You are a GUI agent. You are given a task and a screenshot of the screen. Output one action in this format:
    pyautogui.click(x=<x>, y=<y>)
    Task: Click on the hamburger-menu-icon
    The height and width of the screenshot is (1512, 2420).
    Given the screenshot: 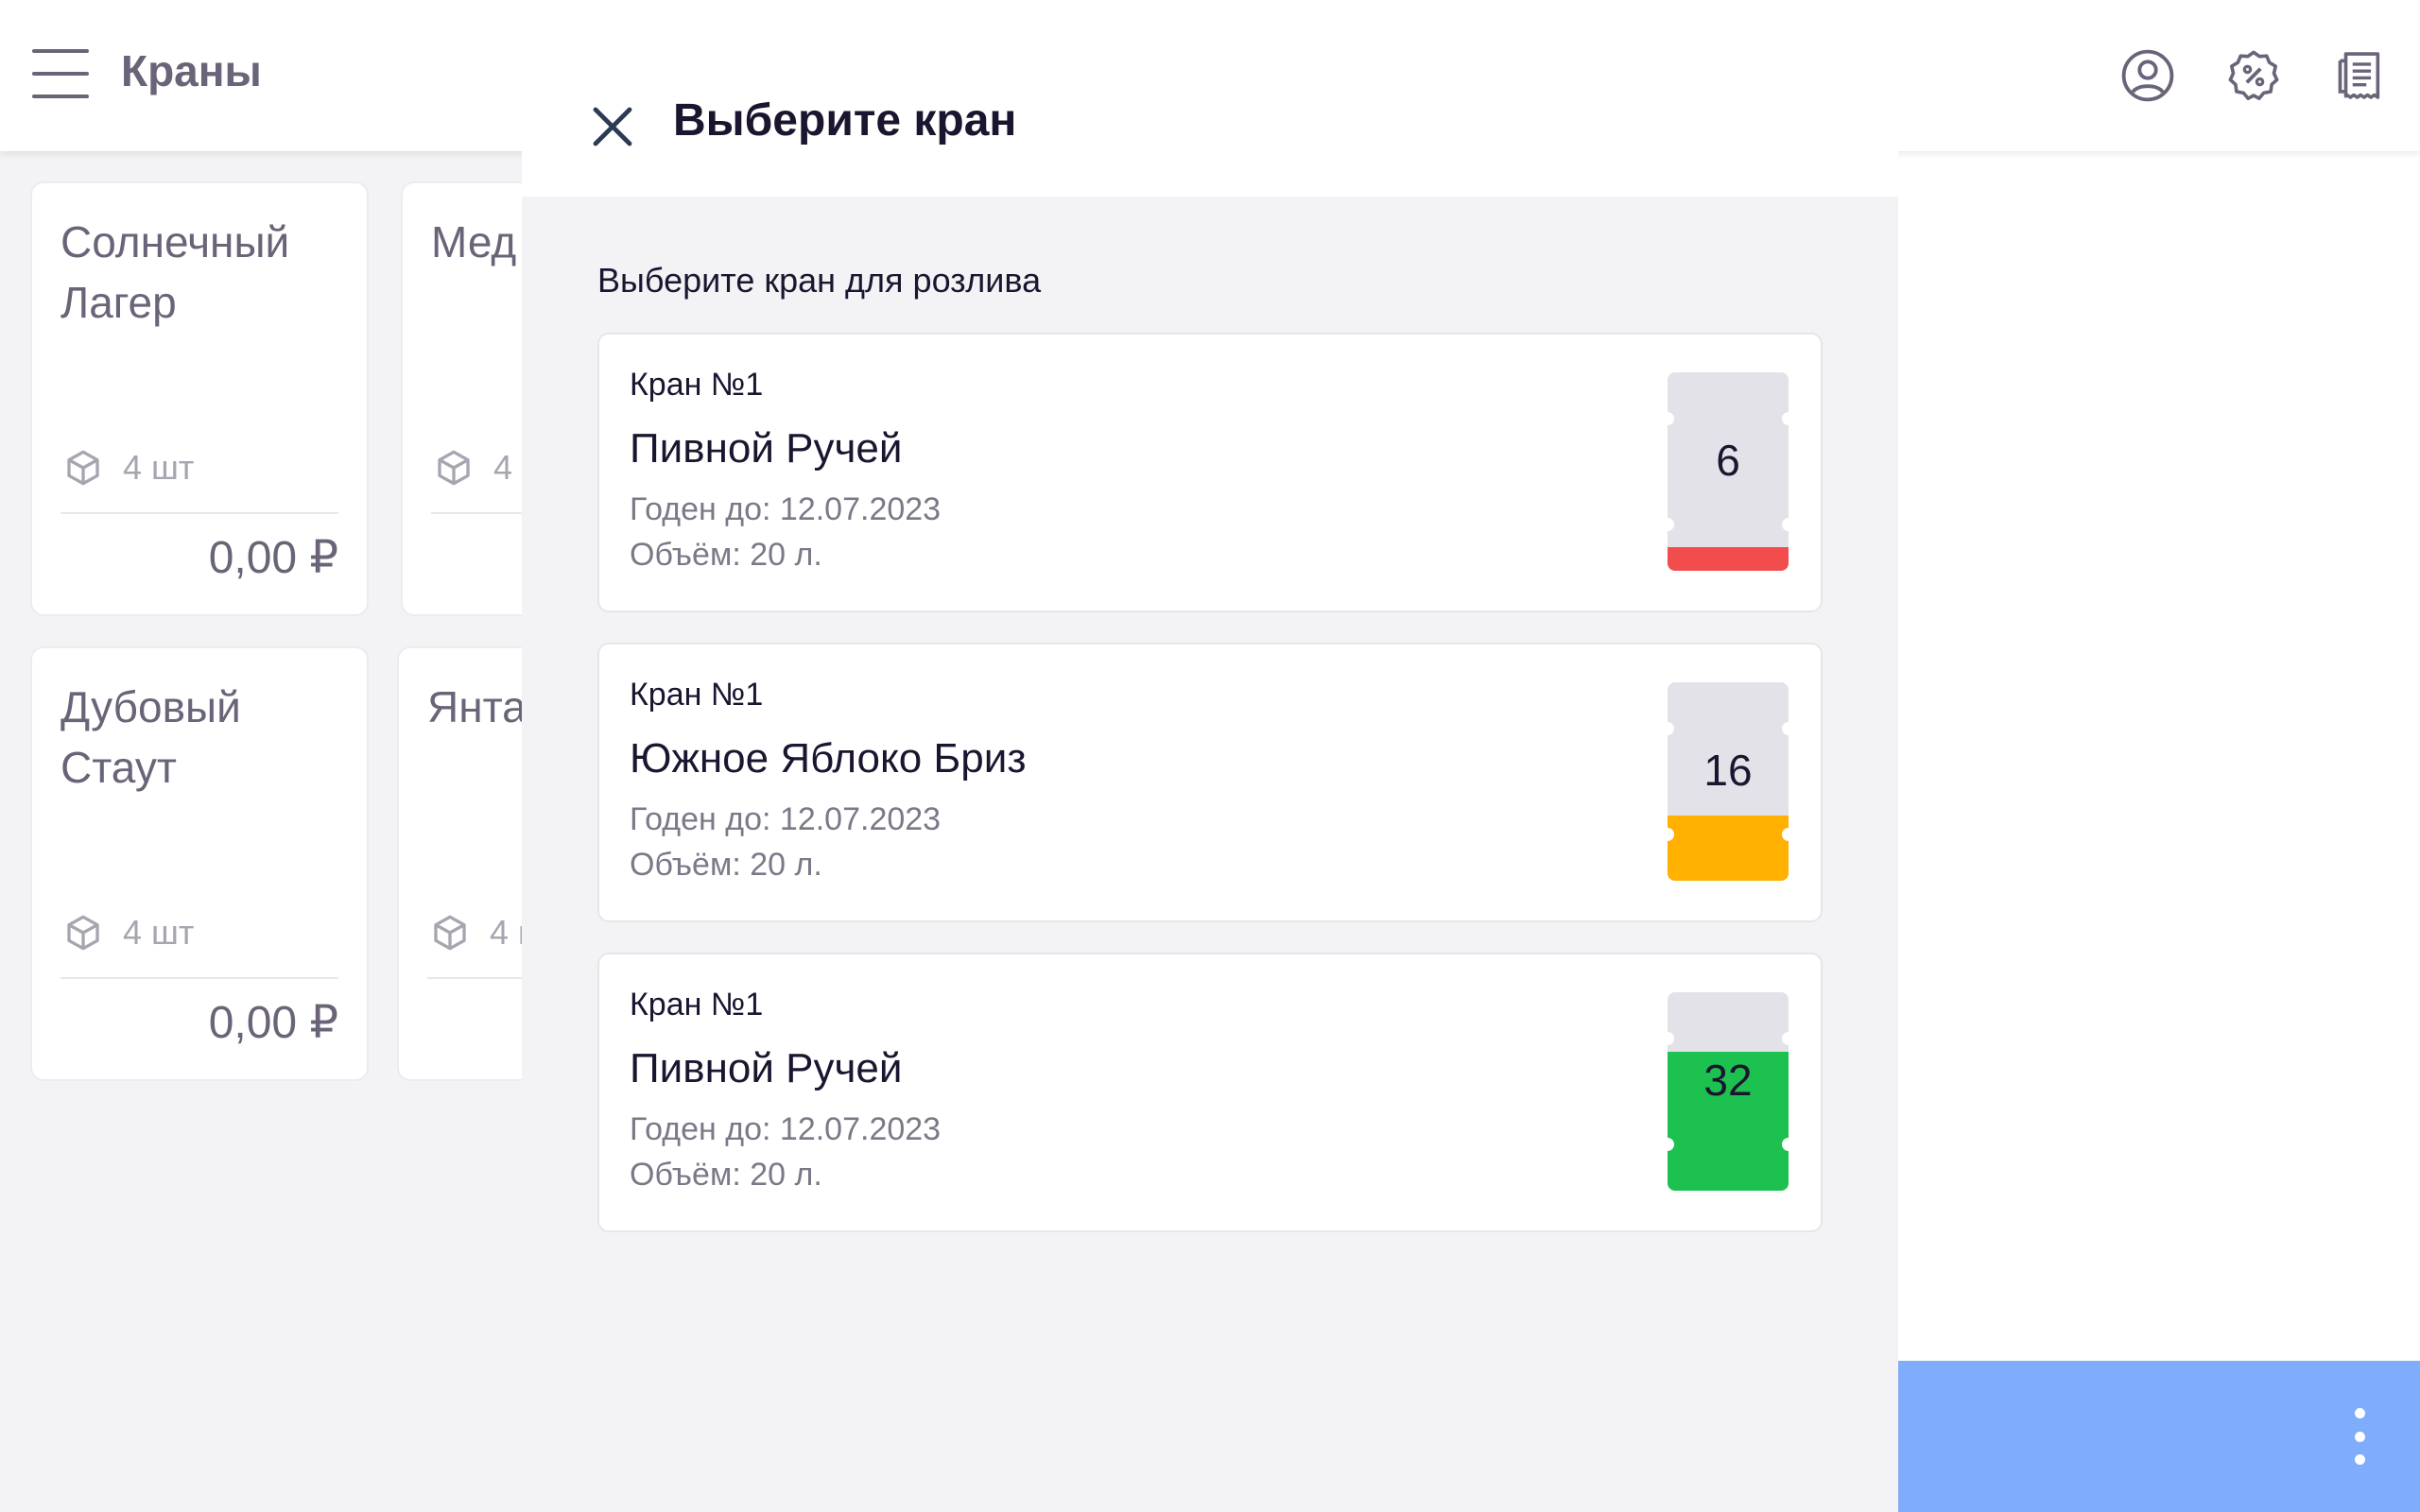 What is the action you would take?
    pyautogui.click(x=60, y=73)
    